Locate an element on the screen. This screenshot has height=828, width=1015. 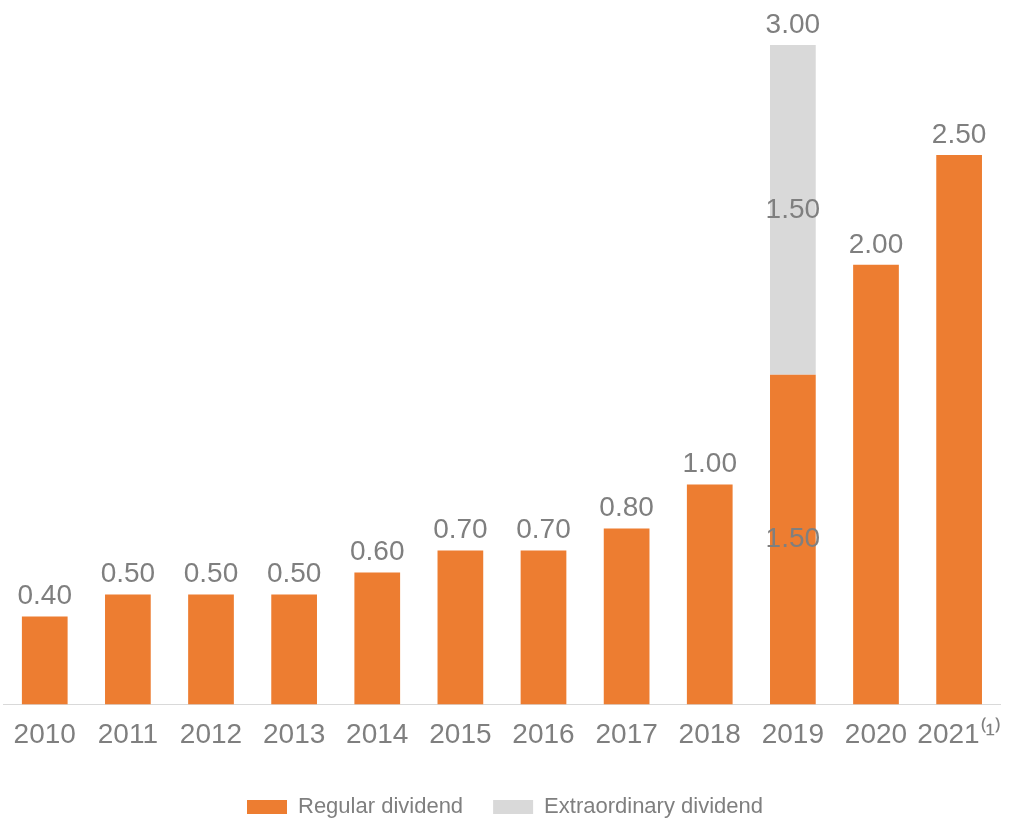
legend-label: Extraordinary dividend is located at coordinates (654, 806).